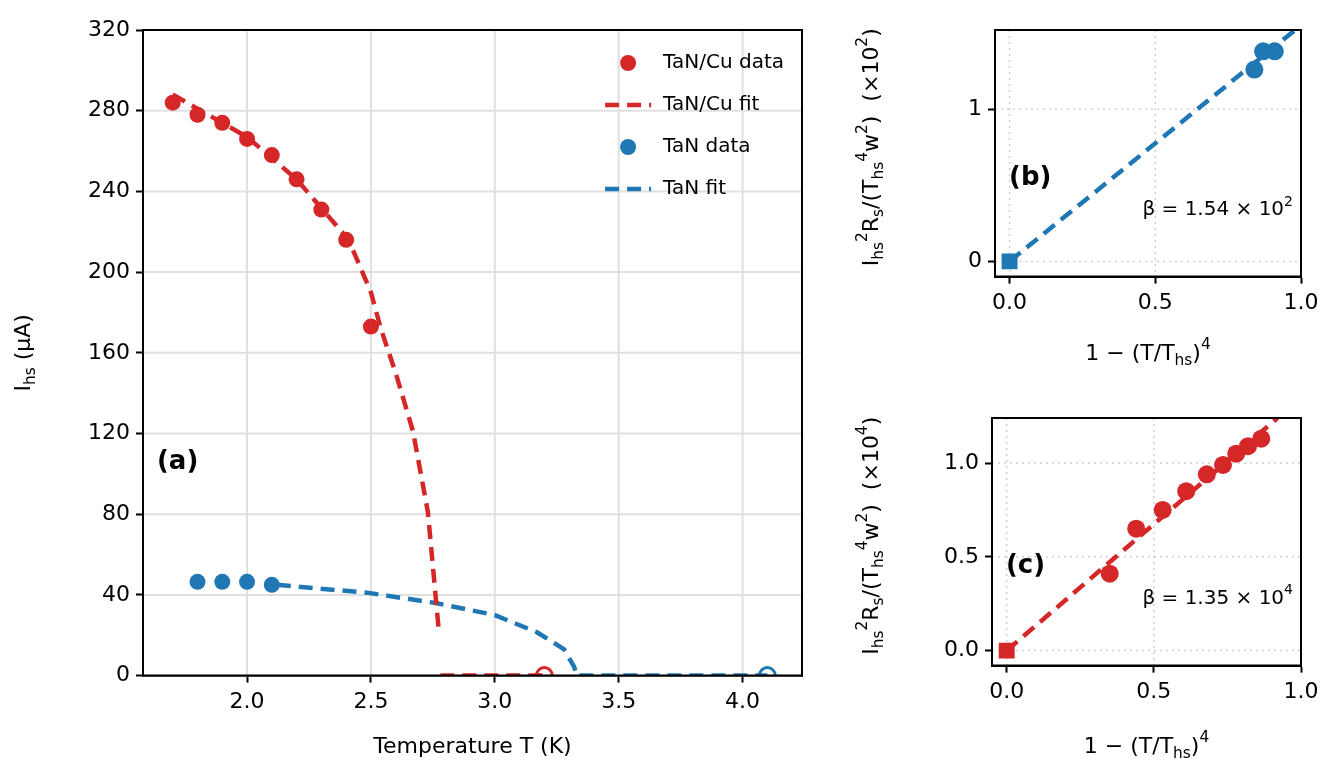  Describe the element at coordinates (472, 745) in the screenshot. I see `x-axis-title: Temperature T (K)` at that location.